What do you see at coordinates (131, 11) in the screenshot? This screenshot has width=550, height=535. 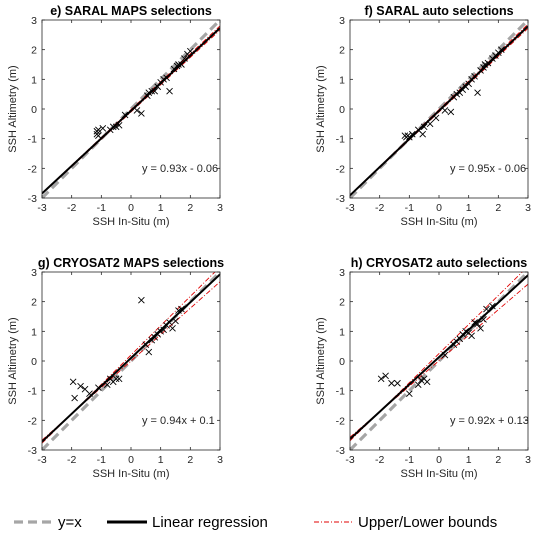 I see `chart-title: e) SARAL MAPS selections` at bounding box center [131, 11].